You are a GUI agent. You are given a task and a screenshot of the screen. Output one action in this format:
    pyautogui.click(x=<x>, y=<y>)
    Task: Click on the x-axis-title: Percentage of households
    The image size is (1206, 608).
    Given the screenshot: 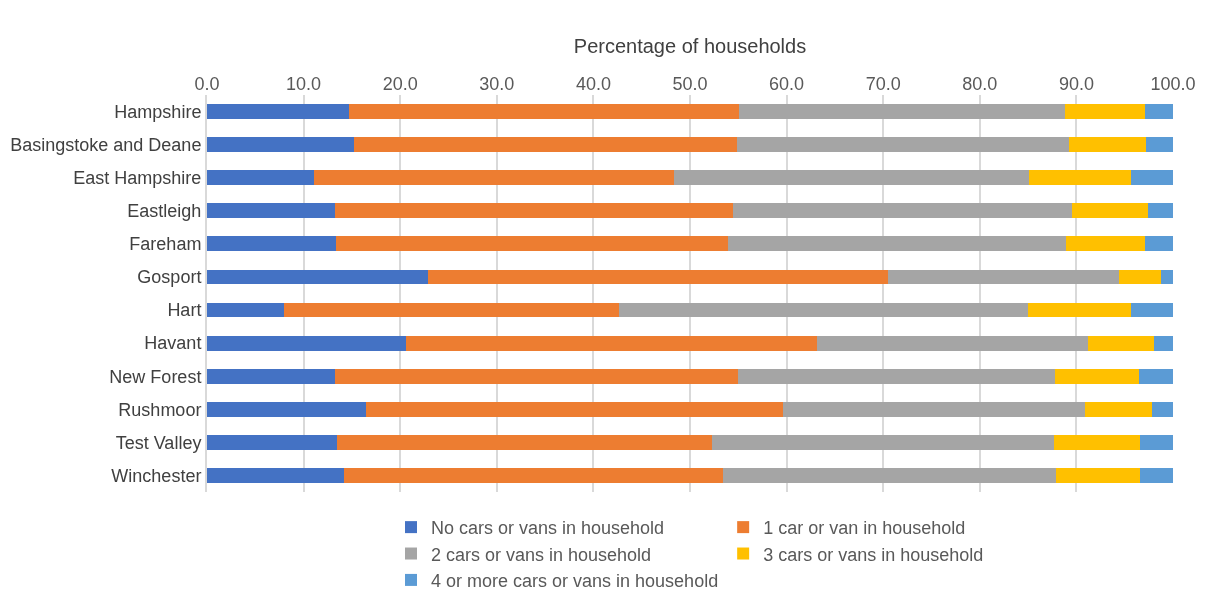 What is the action you would take?
    pyautogui.click(x=690, y=45)
    